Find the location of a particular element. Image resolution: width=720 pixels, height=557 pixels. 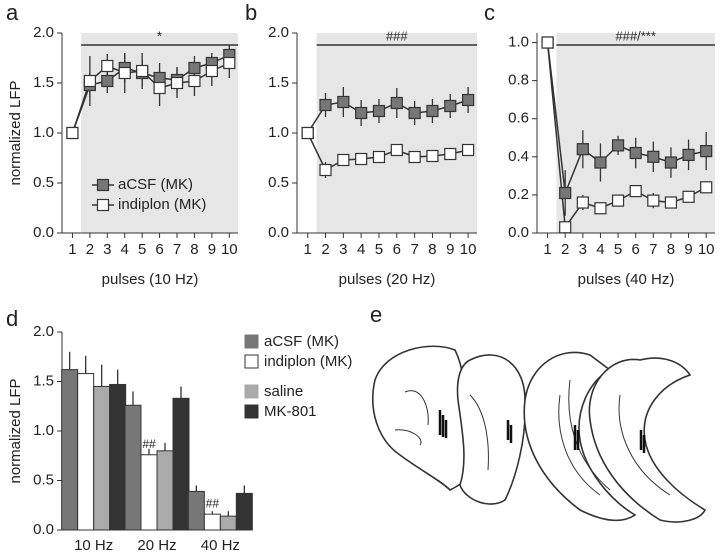

significance-label: ### is located at coordinates (397, 35).